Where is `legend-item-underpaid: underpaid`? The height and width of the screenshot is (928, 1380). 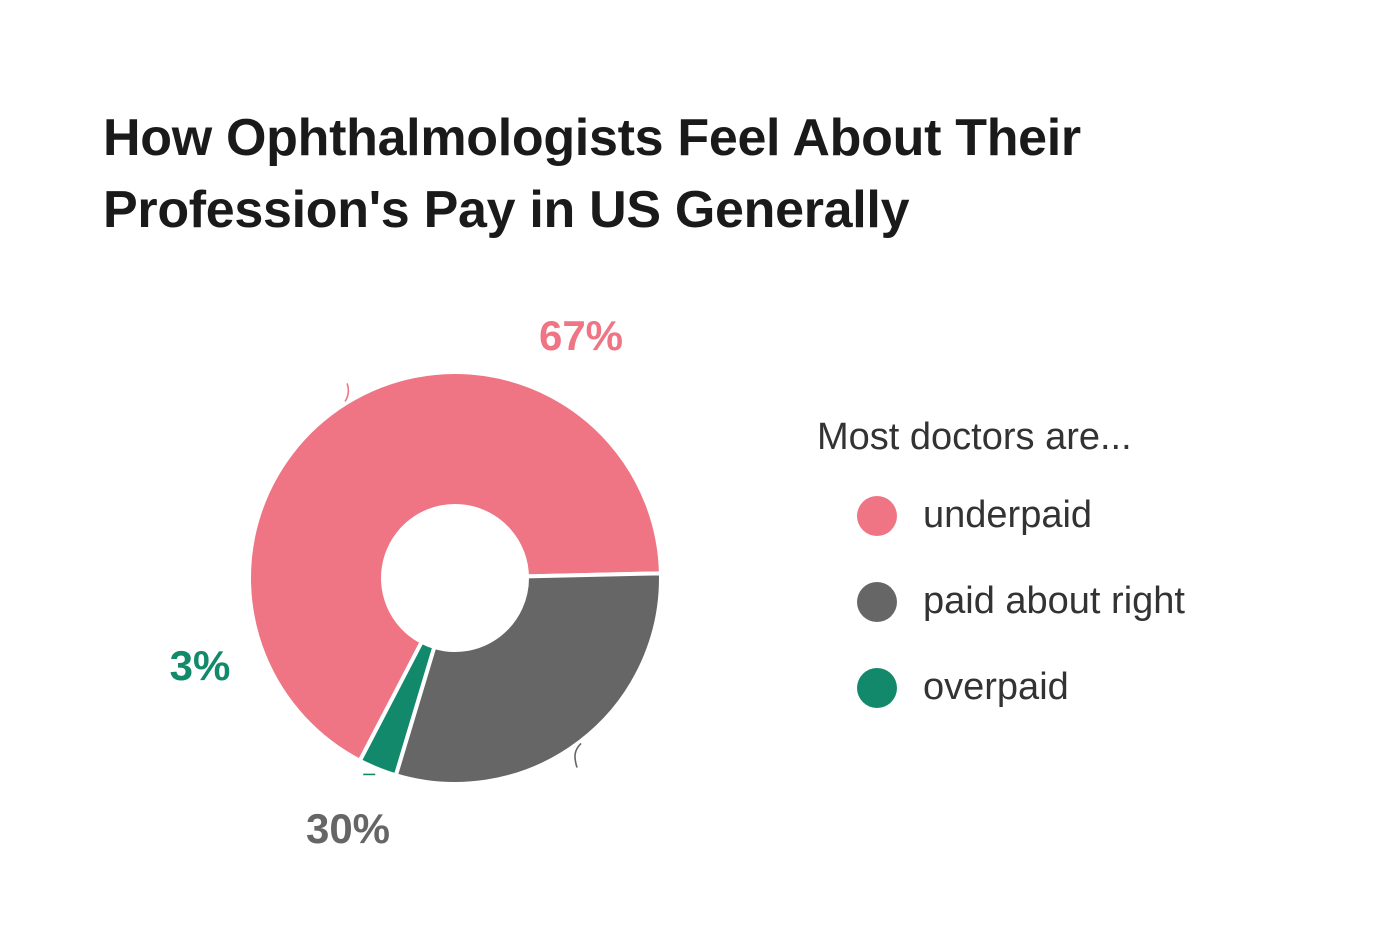 legend-item-underpaid: underpaid is located at coordinates (974, 515).